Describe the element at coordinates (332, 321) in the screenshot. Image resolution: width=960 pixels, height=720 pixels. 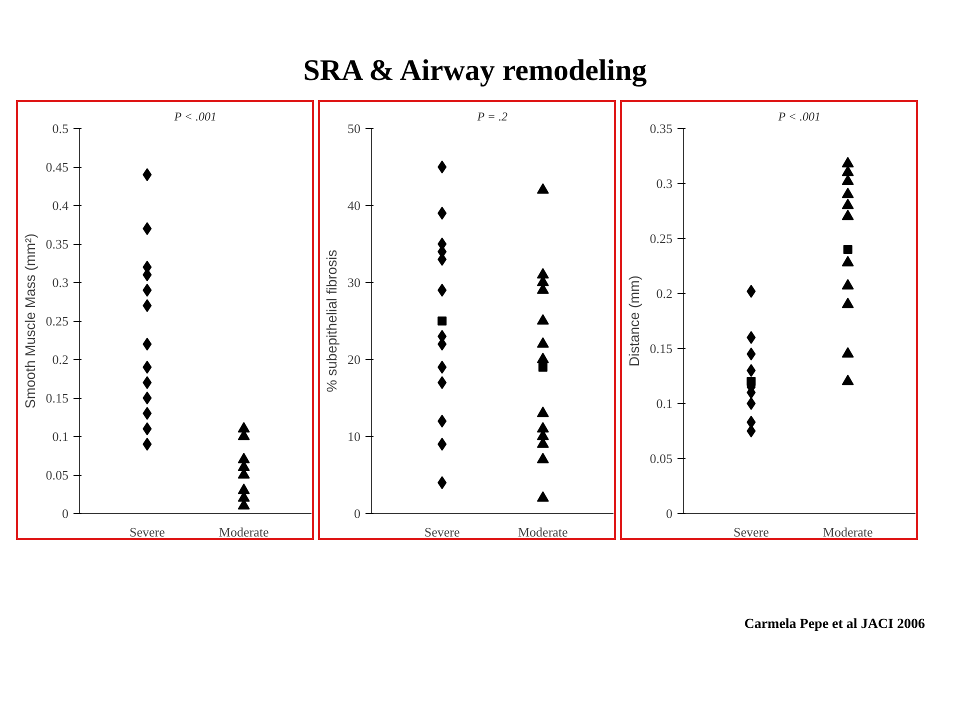
I see `y-axis-title: % subepithelial fibrosis` at that location.